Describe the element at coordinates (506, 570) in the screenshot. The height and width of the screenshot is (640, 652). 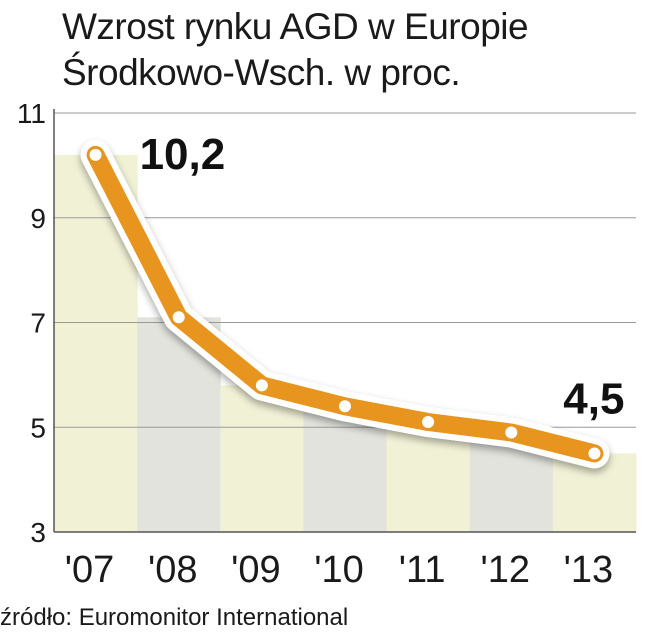
I see `x-tick-label: '12` at that location.